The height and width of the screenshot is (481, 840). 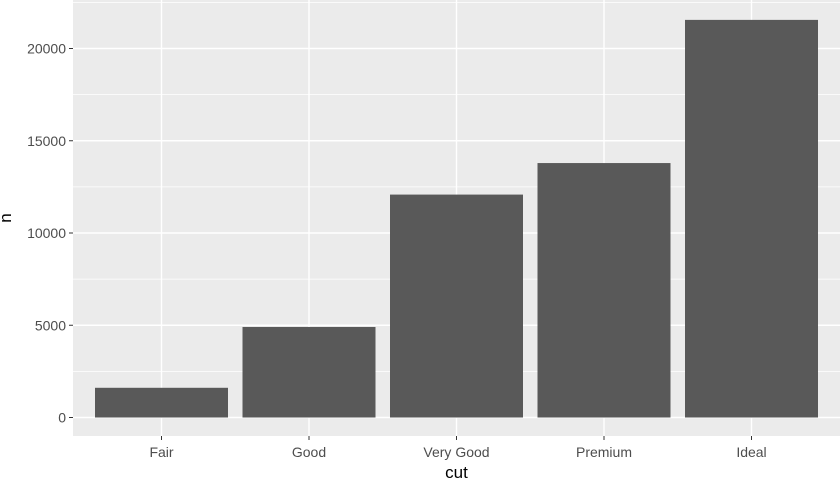 What do you see at coordinates (161, 452) in the screenshot?
I see `x-tick-label: Fair` at bounding box center [161, 452].